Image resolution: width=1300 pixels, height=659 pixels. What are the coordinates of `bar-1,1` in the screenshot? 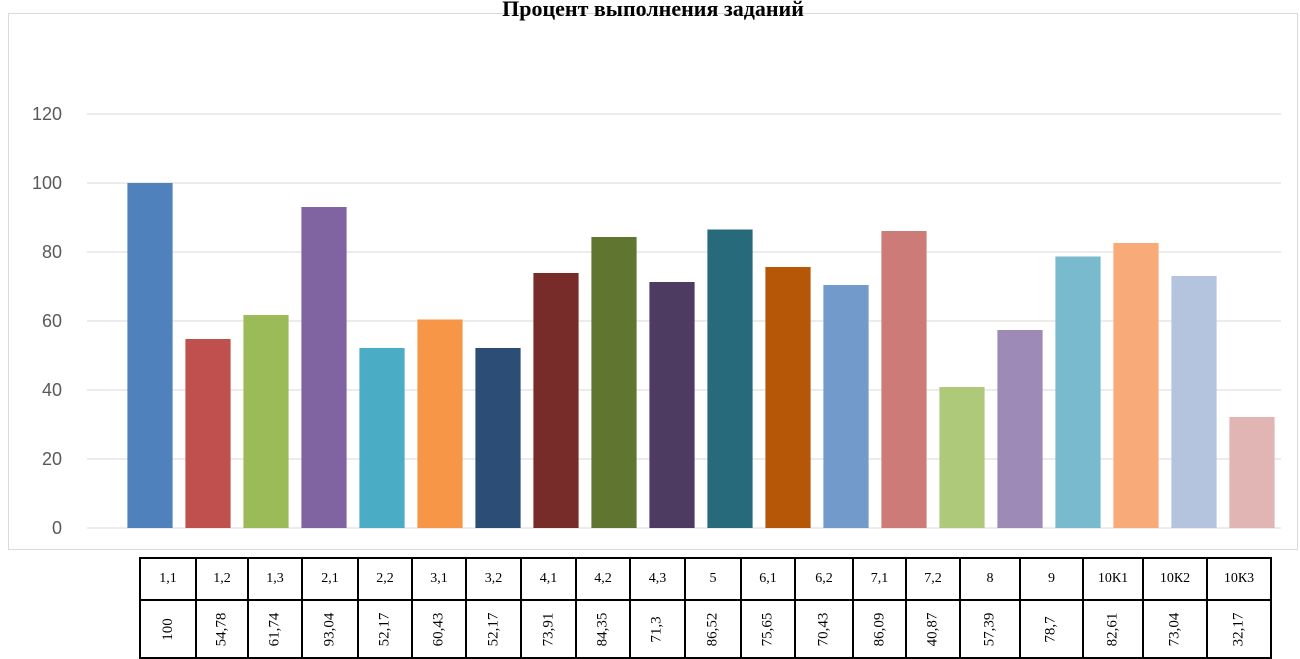 It's located at (150, 355).